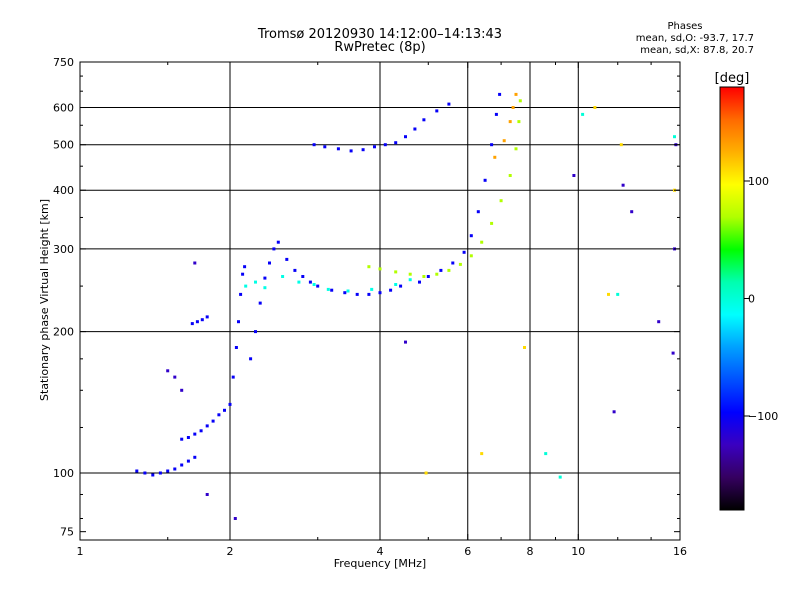  What do you see at coordinates (63, 145) in the screenshot?
I see `y-tick-label: 500` at bounding box center [63, 145].